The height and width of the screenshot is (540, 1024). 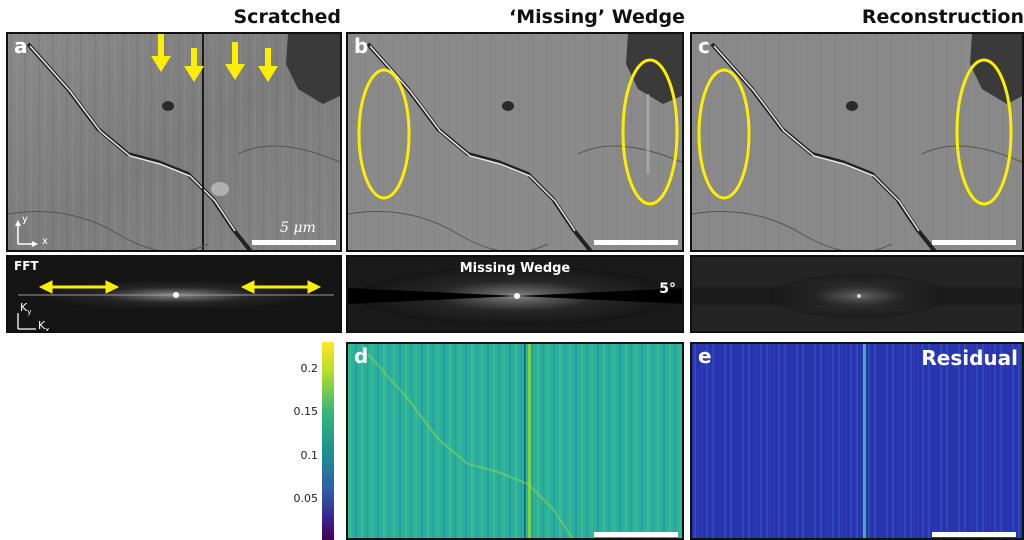 I want to click on colorbar-tick-0.05: 0.05, so click(x=306, y=498).